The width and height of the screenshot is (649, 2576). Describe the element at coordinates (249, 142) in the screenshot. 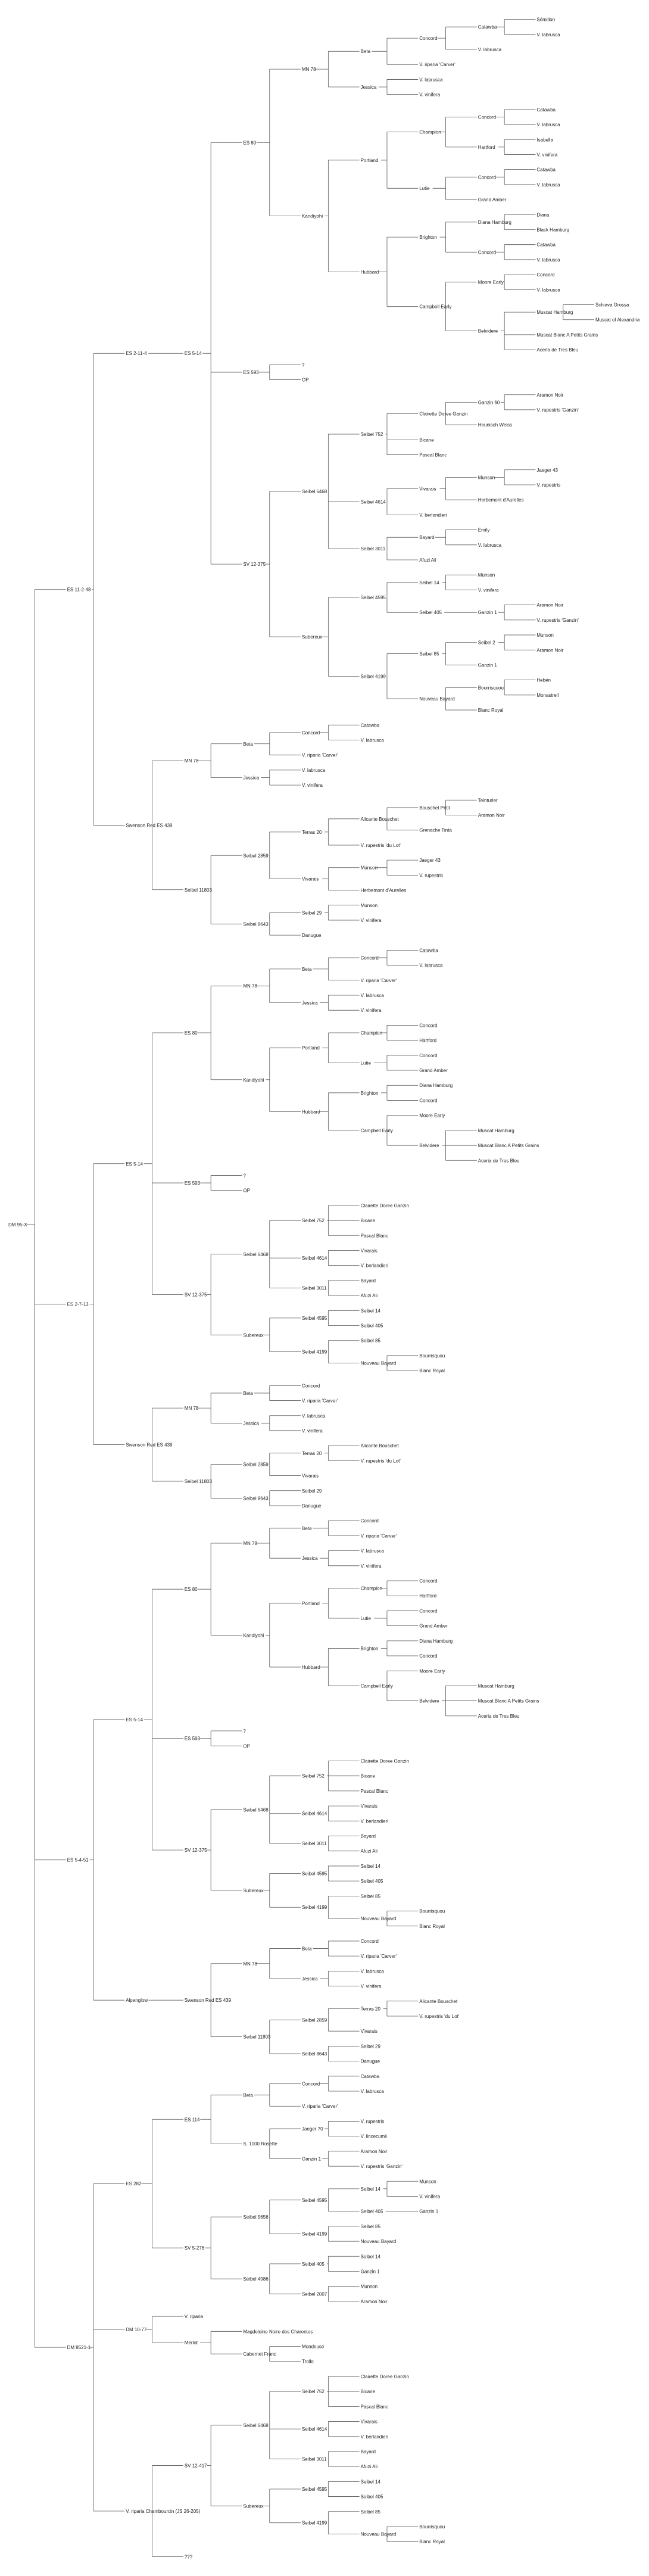

I see `node-es-80: ES 80` at that location.